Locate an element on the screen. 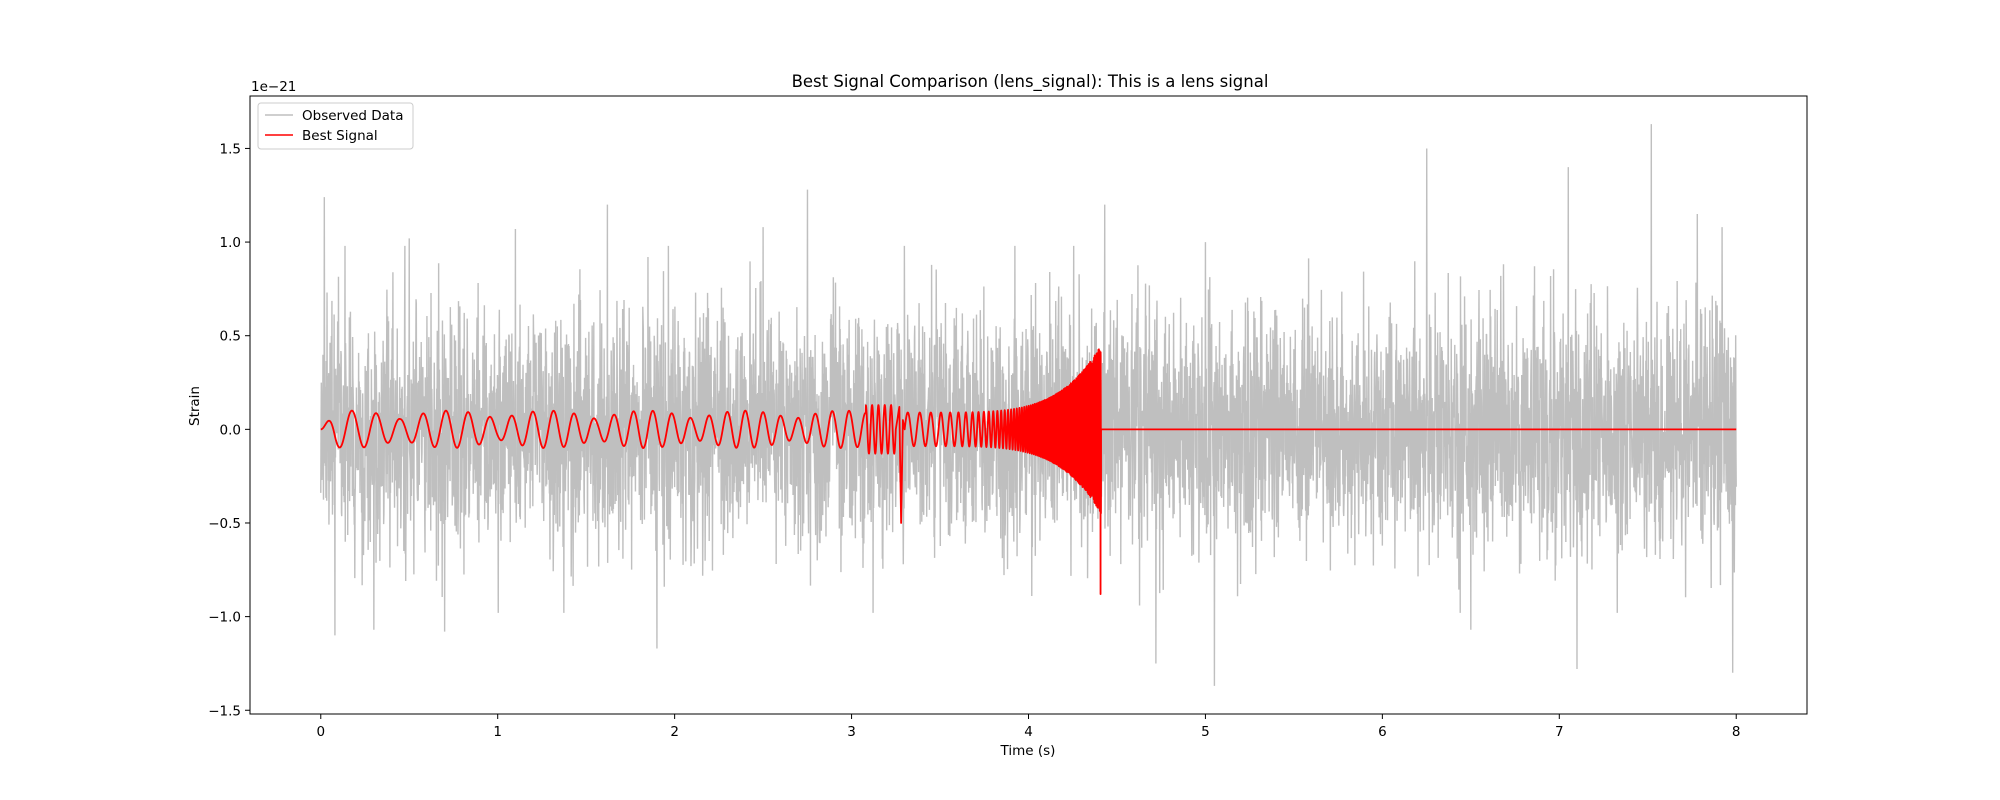 Image resolution: width=2000 pixels, height=800 pixels. x-tick-label: 7 is located at coordinates (1559, 732).